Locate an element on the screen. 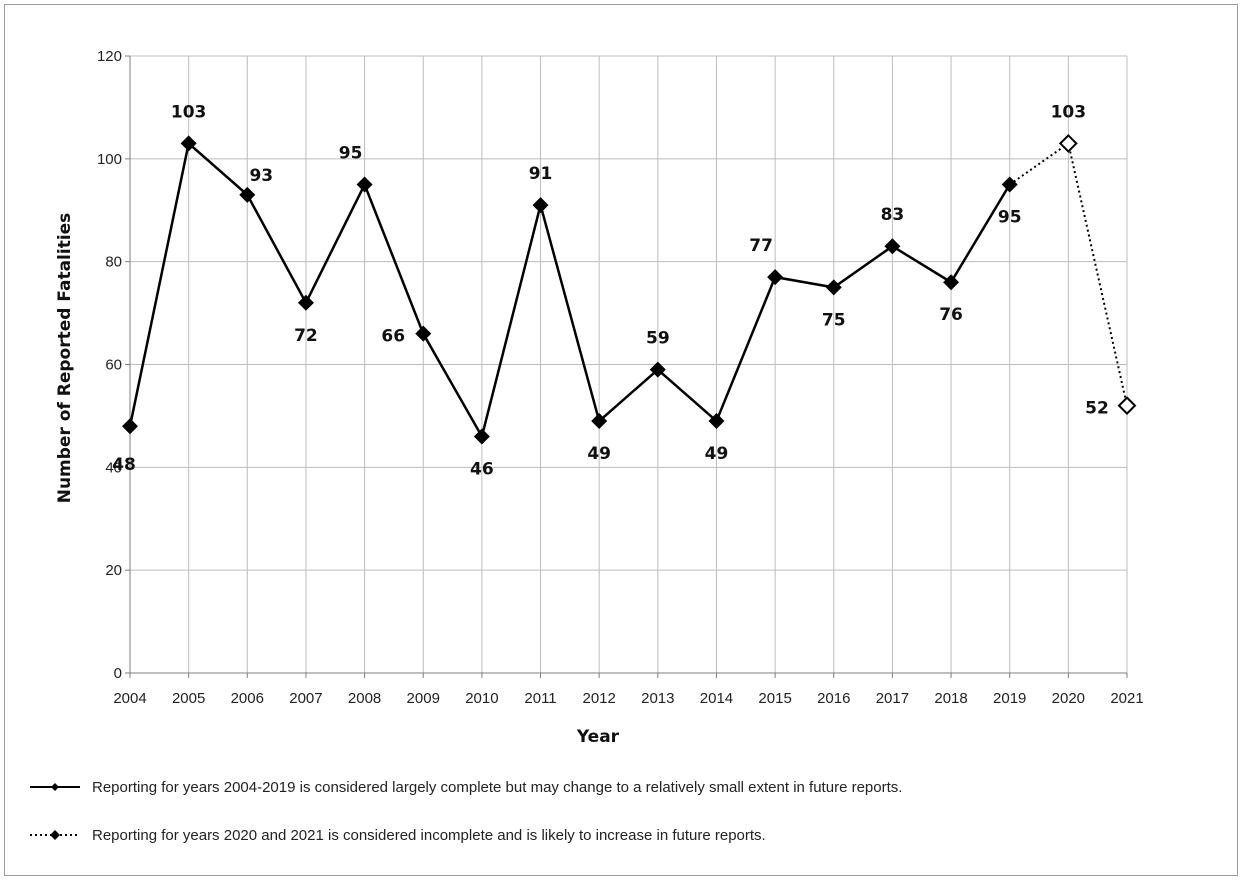 The height and width of the screenshot is (882, 1244). x-tick-label-2009: 2009 is located at coordinates (423, 698).